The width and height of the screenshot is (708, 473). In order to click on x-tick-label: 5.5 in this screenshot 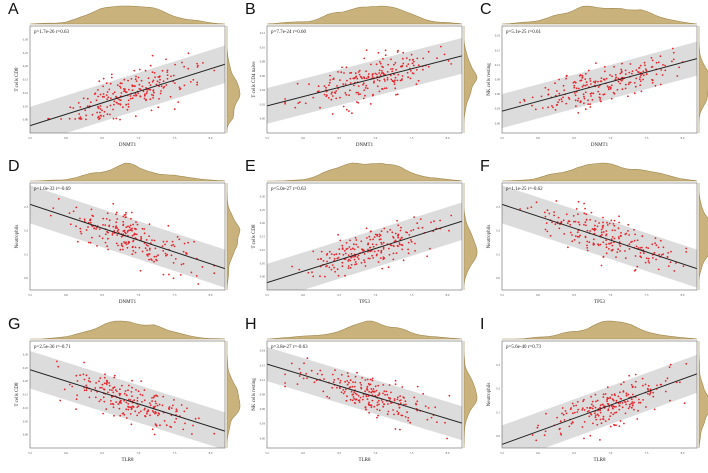, I will do `click(267, 138)`.